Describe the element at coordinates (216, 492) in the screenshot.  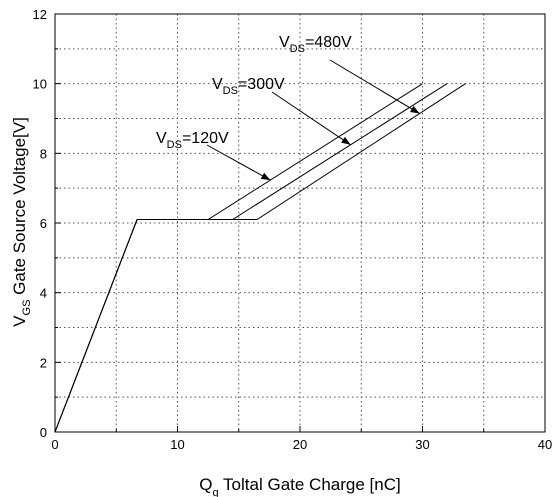
I see `x-axis-title-sub: g` at that location.